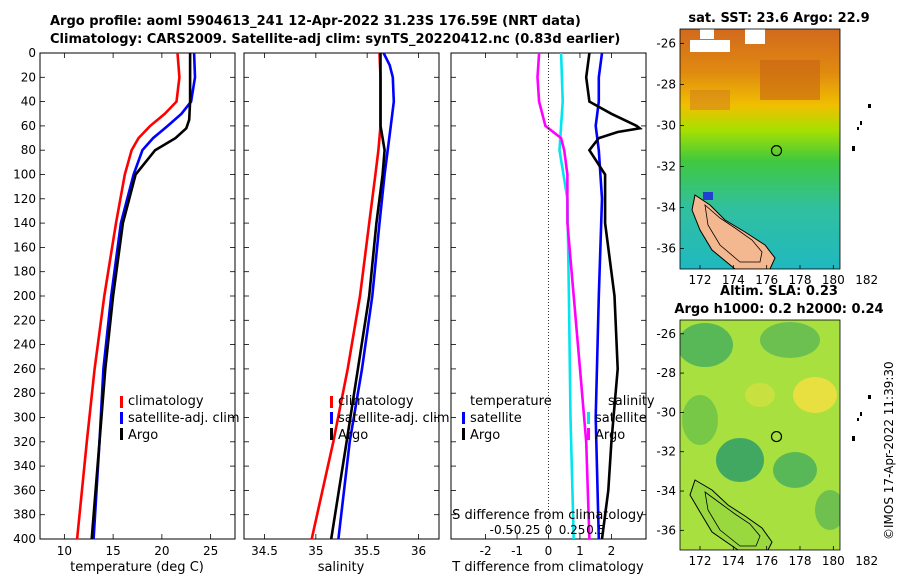 The width and height of the screenshot is (900, 580). What do you see at coordinates (588, 434) in the screenshot?
I see `legend-swatch-s-argo` at bounding box center [588, 434].